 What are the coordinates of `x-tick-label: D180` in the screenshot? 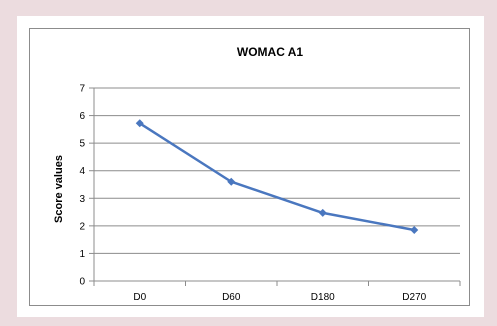 It's located at (323, 297).